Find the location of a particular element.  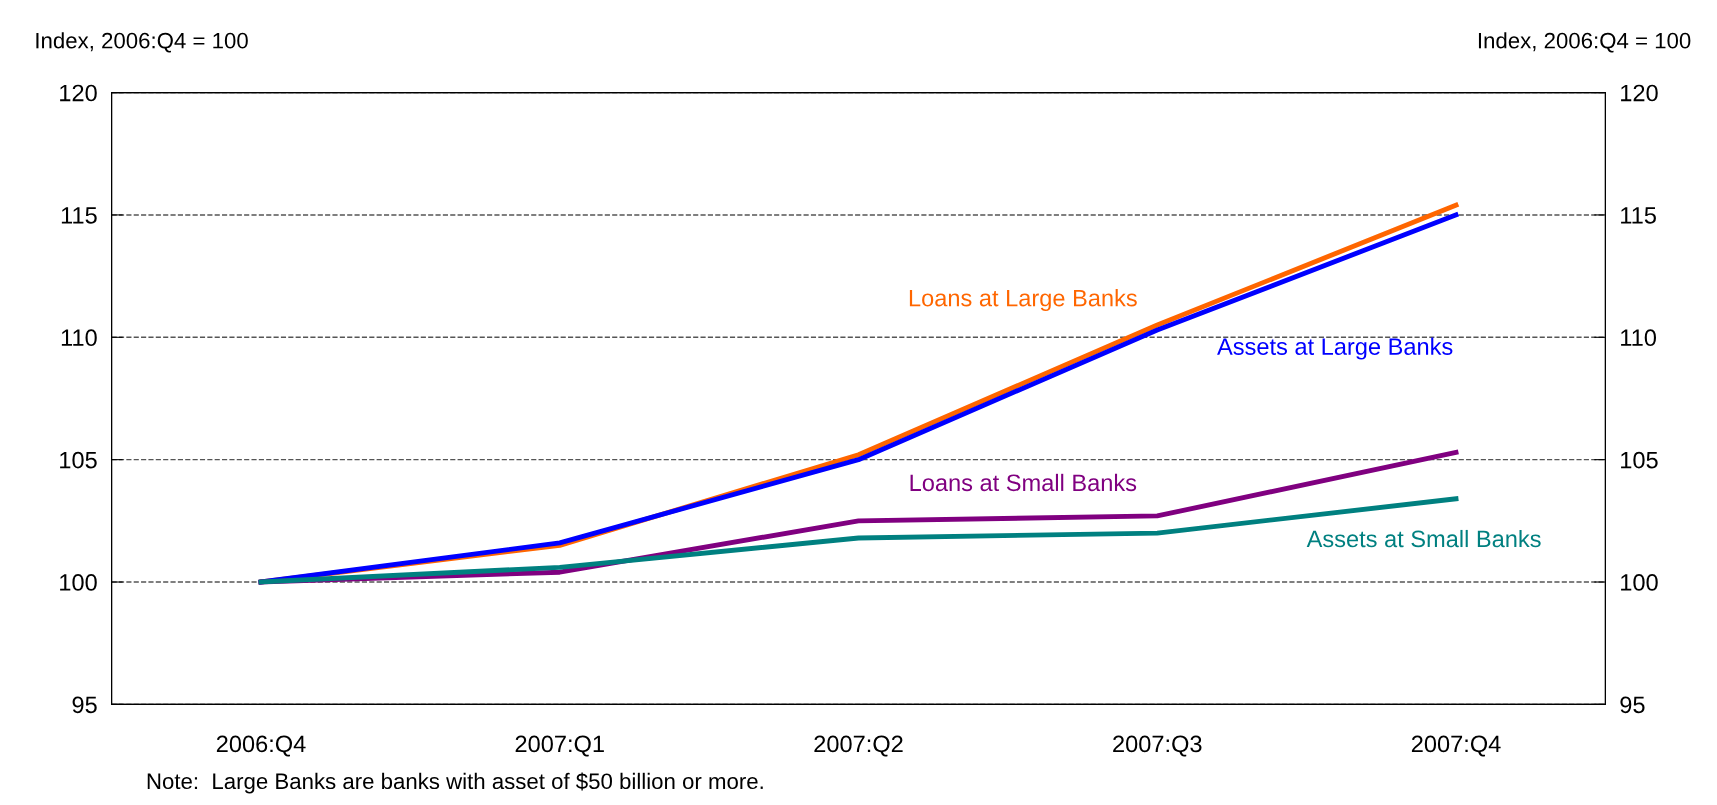

y2-tick-label: 115 is located at coordinates (1638, 215).